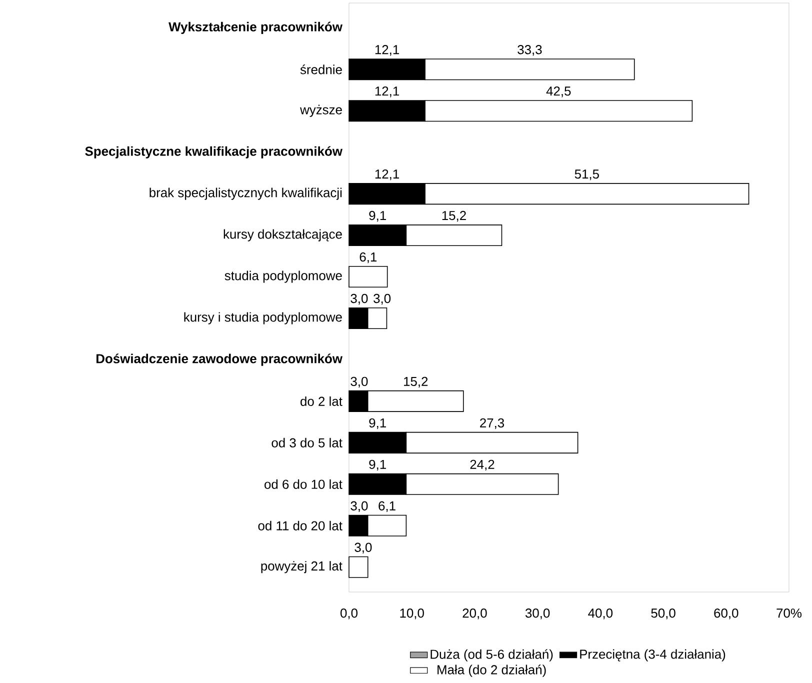  What do you see at coordinates (255, 28) in the screenshot?
I see `y-tick-label: Wykształcenie pracowników` at bounding box center [255, 28].